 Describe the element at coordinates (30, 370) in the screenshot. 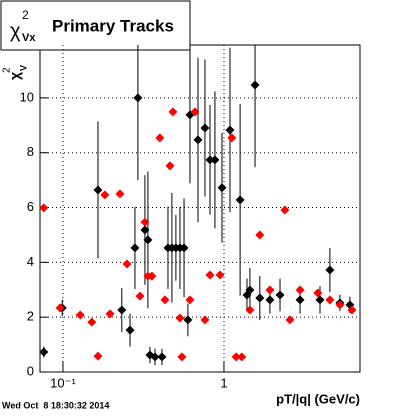

I see `y-tick-label: 0` at that location.